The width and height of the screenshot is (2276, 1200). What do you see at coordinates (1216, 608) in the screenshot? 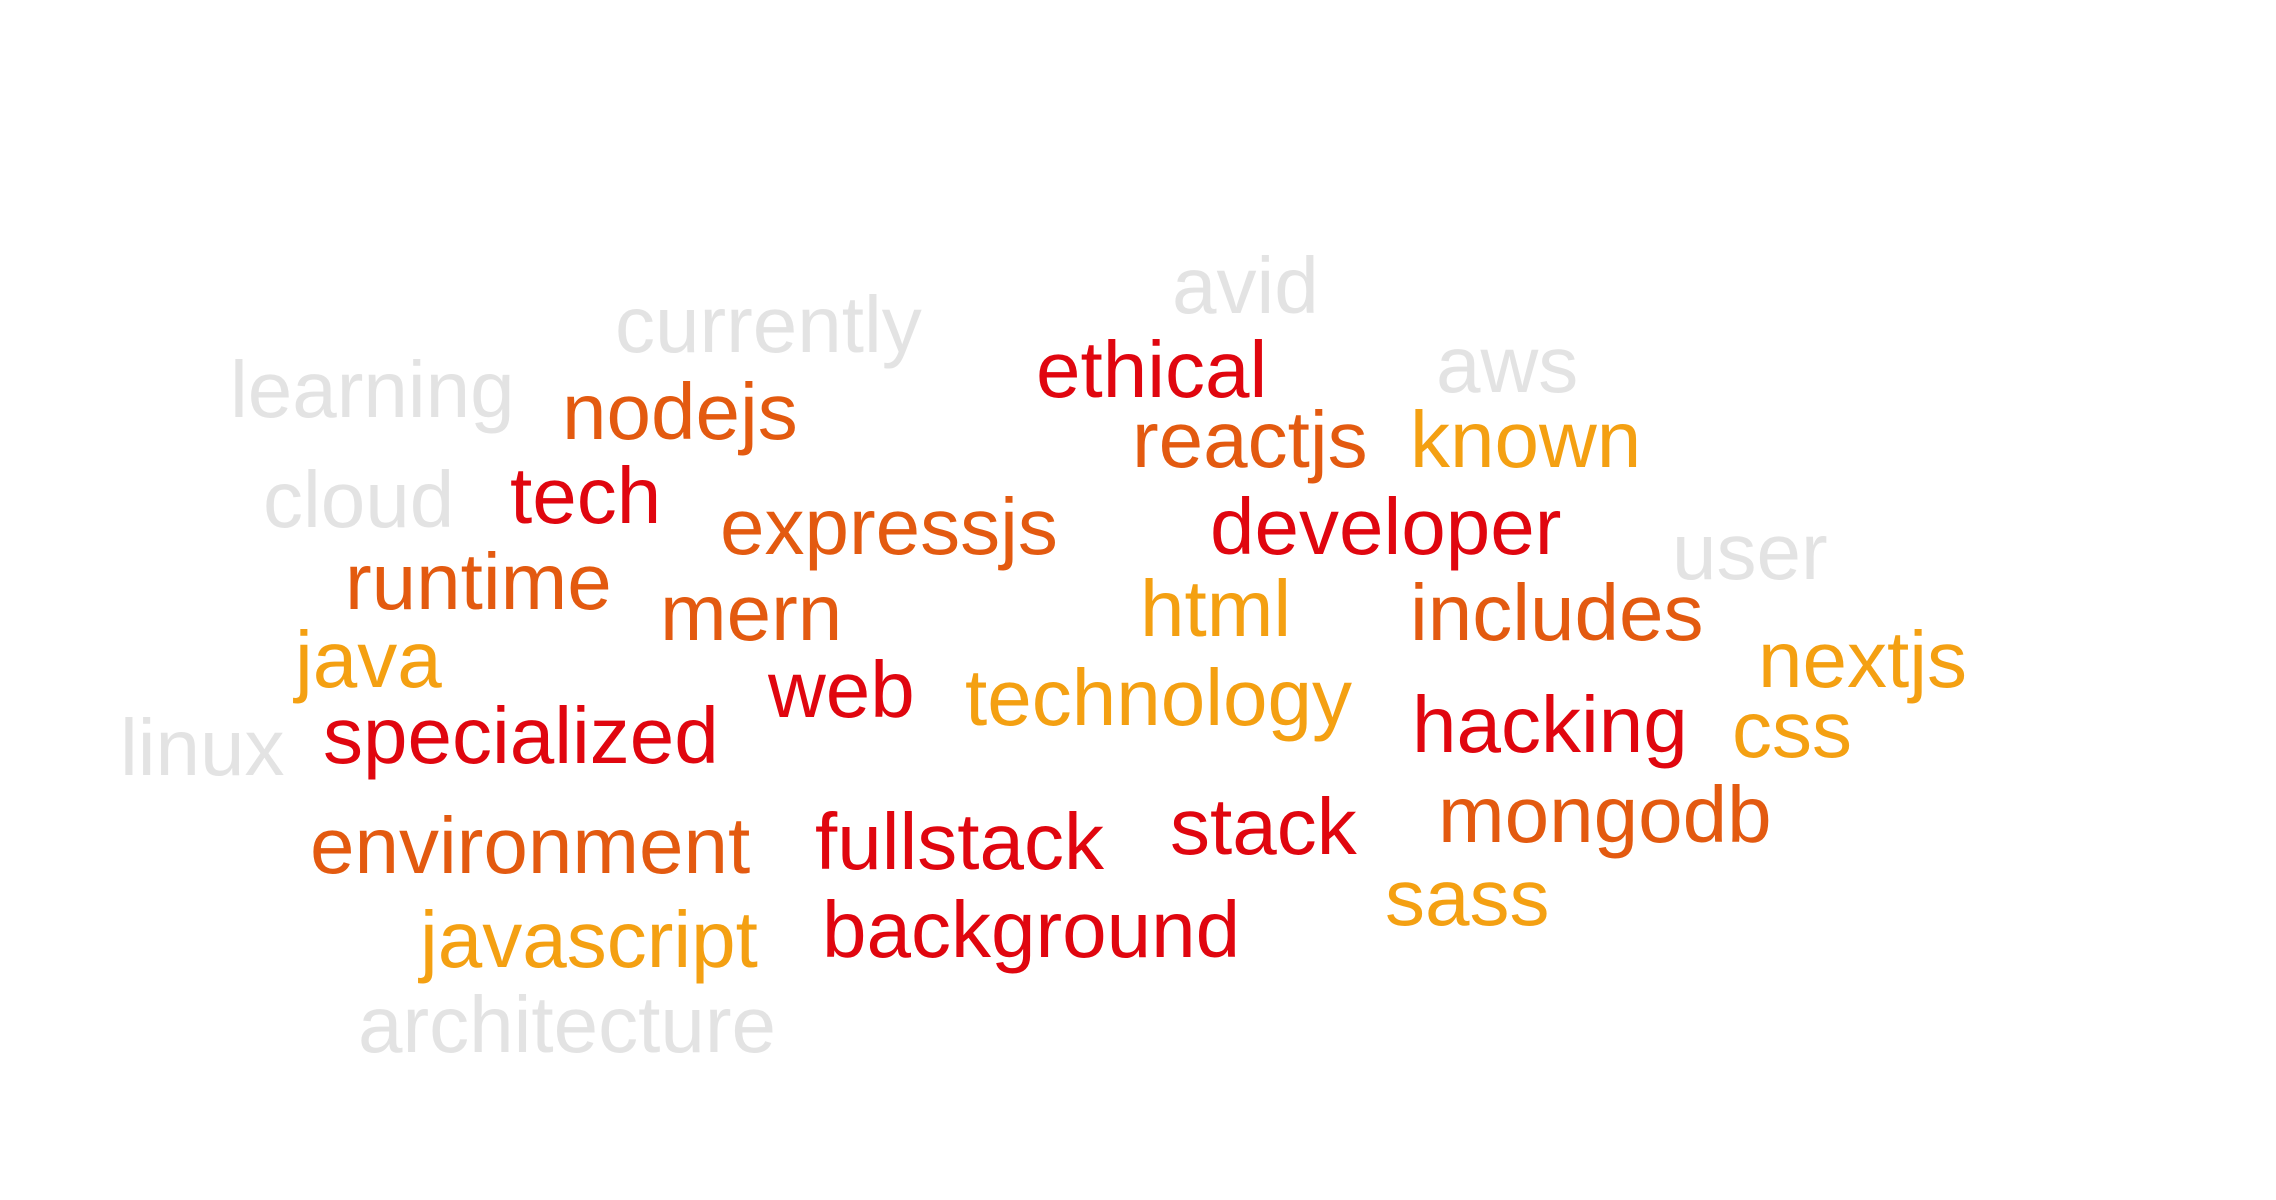
I see `word-html: html` at bounding box center [1216, 608].